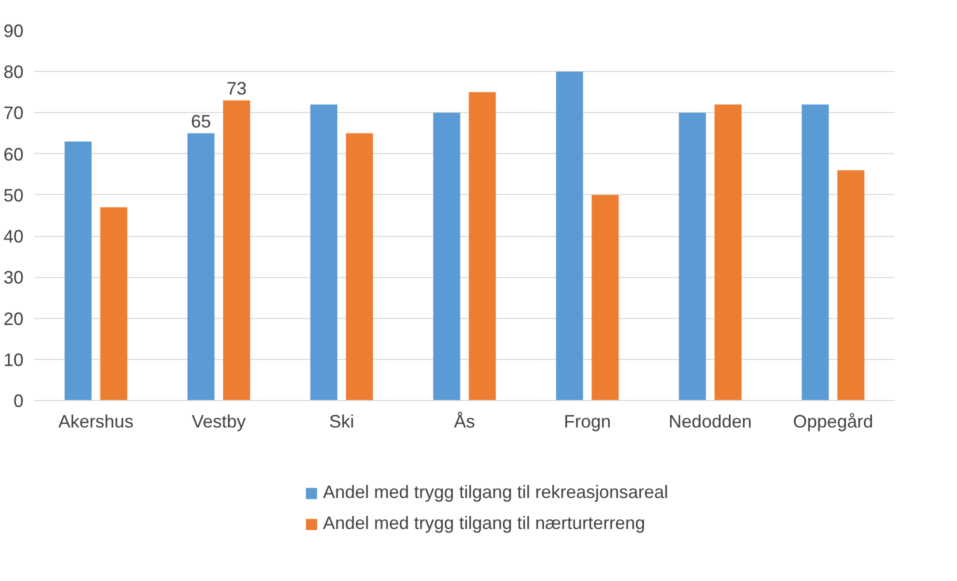  What do you see at coordinates (484, 523) in the screenshot?
I see `legend-label: Andel med trygg tilgang til nærturterreng` at bounding box center [484, 523].